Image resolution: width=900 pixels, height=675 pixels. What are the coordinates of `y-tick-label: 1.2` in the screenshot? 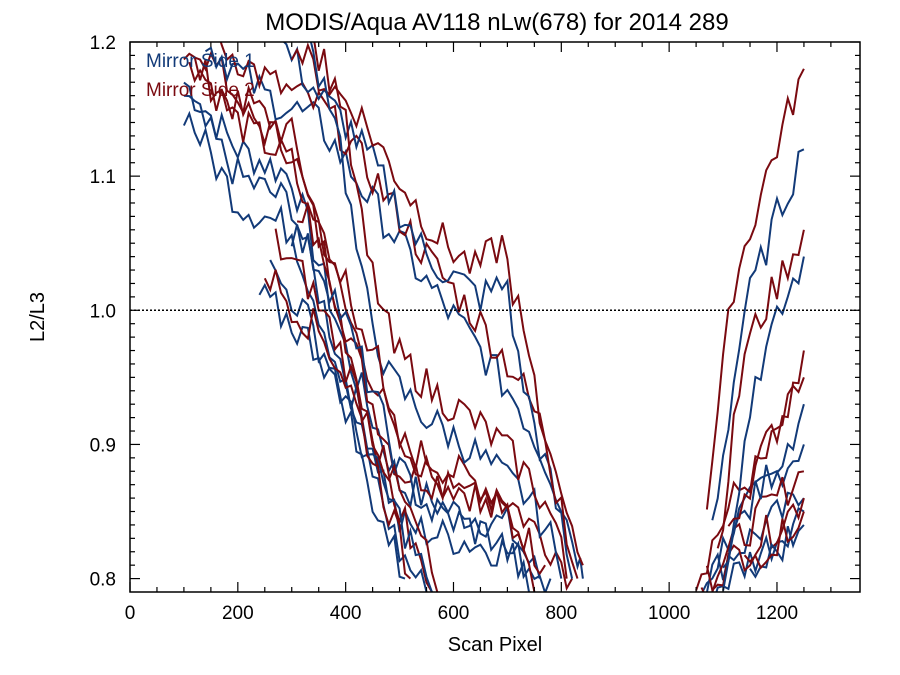 It's located at (103, 43).